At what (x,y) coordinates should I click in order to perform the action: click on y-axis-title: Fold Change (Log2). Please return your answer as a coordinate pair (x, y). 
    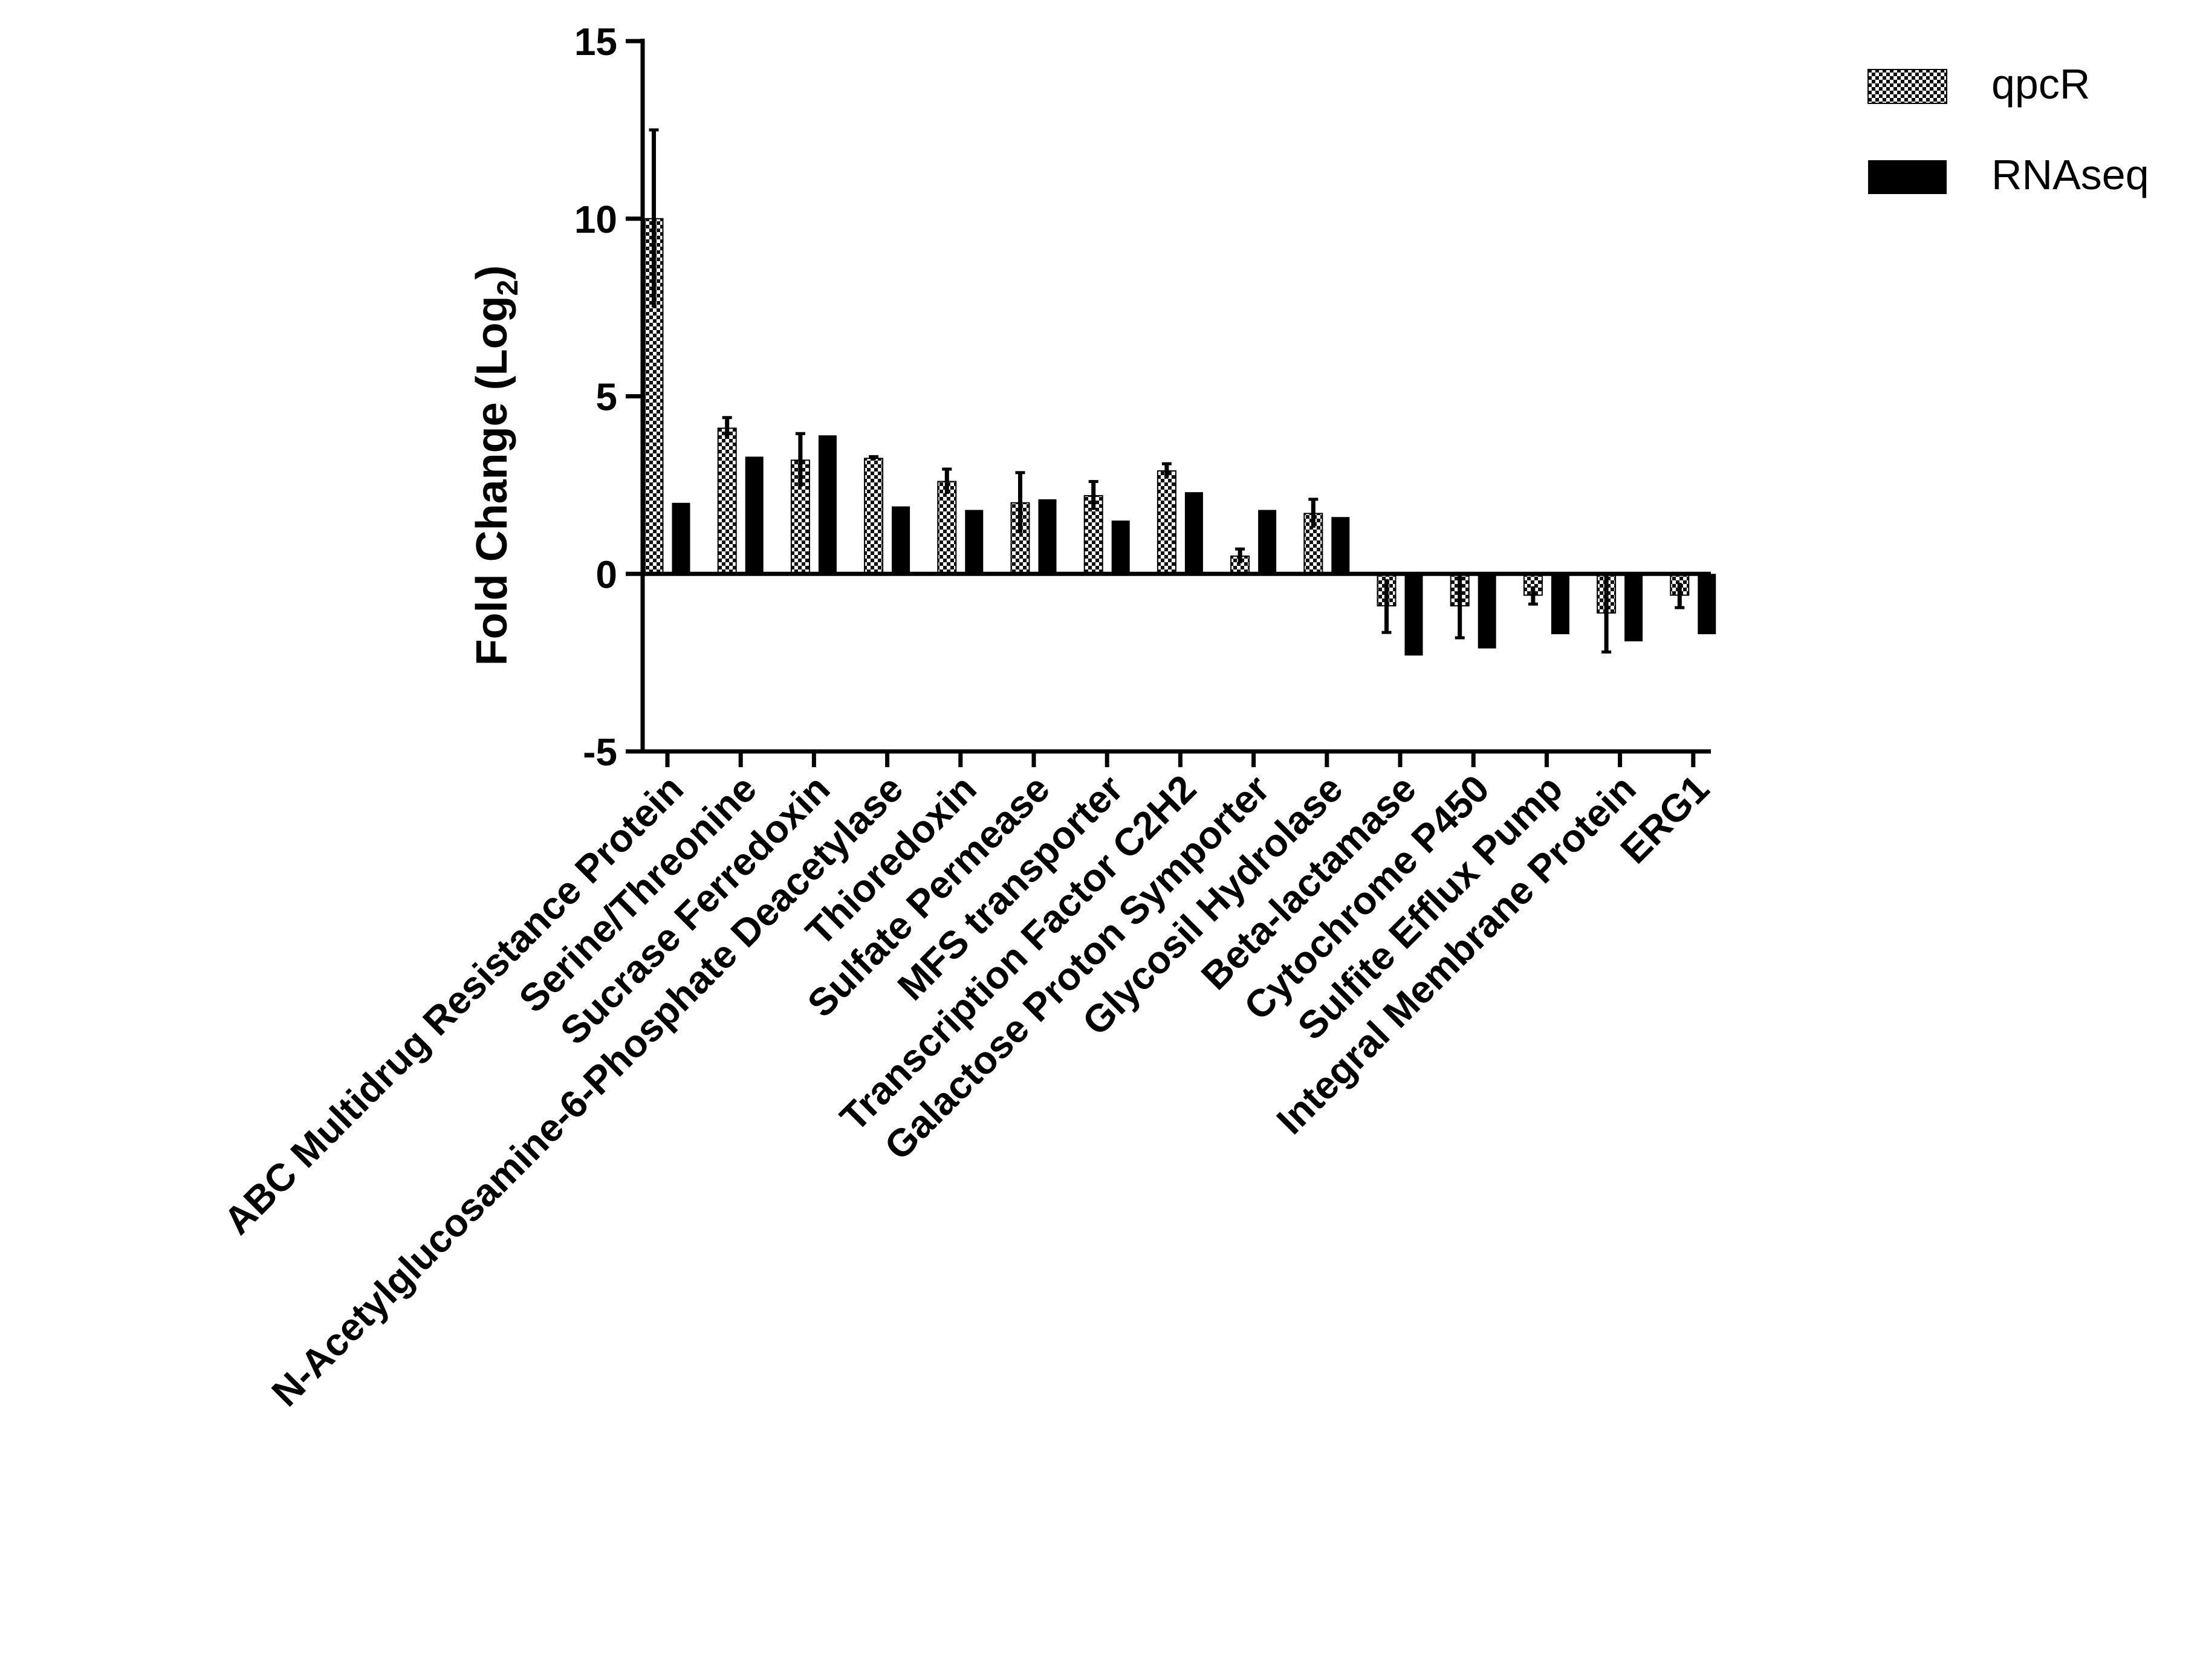
    Looking at the image, I should click on (496, 465).